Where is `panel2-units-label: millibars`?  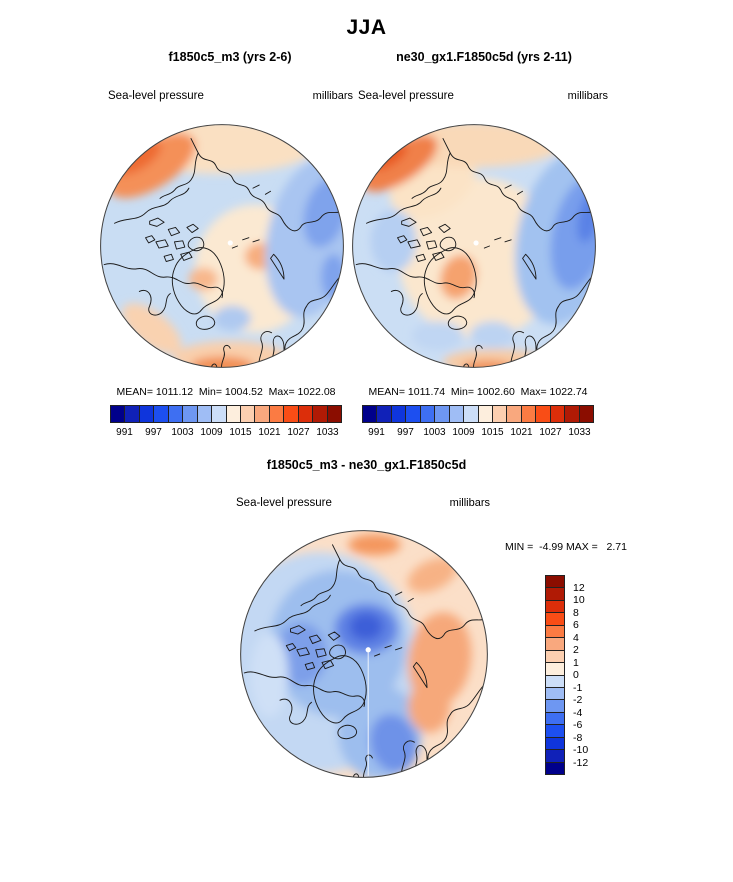
panel2-units-label: millibars is located at coordinates (587, 96).